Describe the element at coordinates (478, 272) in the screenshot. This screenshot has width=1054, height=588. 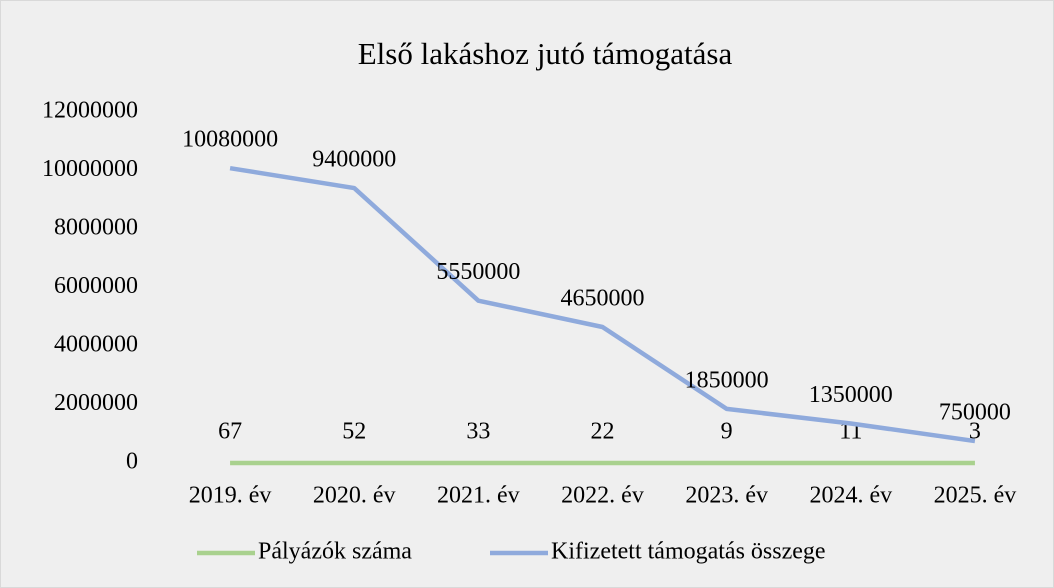
I see `data-label: 5550000` at that location.